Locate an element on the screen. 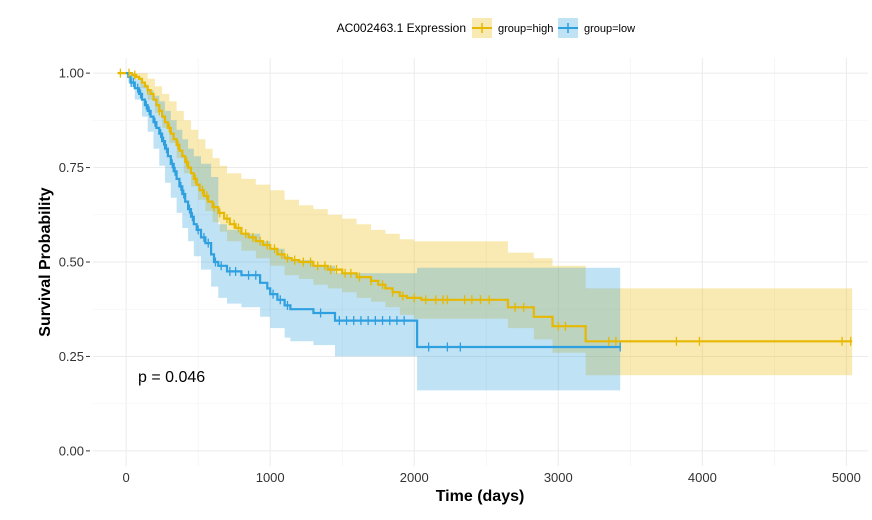  p-value-annotation: p = 0.046 is located at coordinates (171, 377).